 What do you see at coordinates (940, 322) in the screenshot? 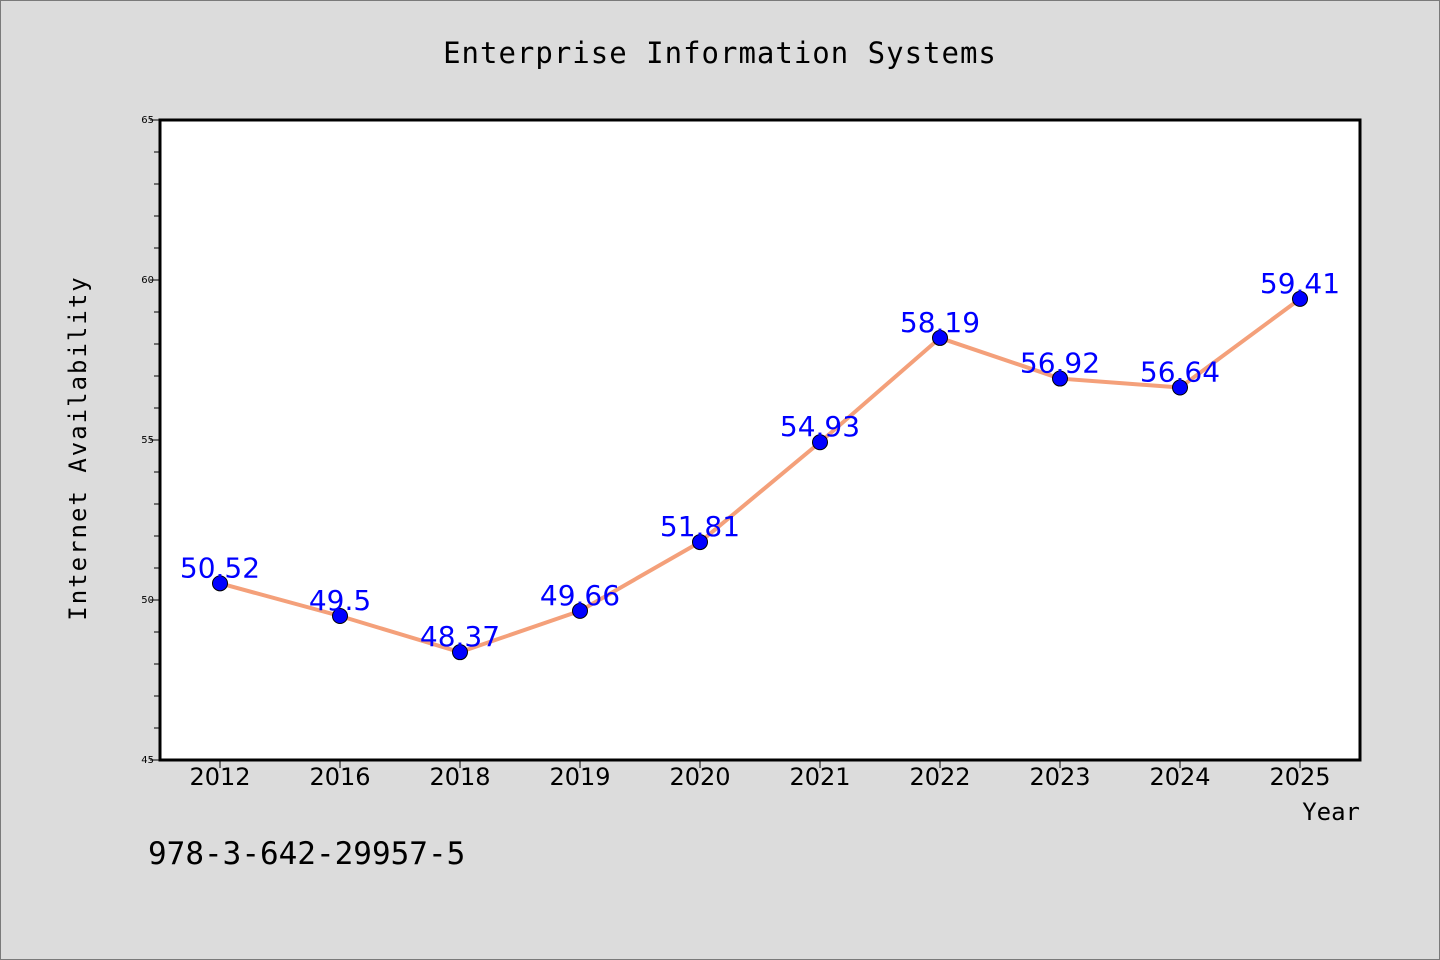
I see `data-label: 58.19` at bounding box center [940, 322].